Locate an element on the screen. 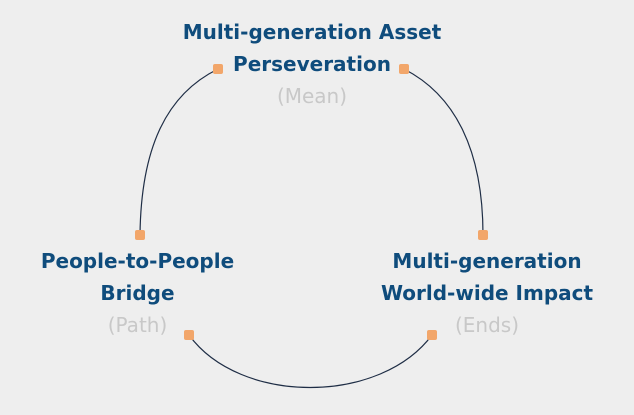  connector-arc-bottom is located at coordinates (310, 361).